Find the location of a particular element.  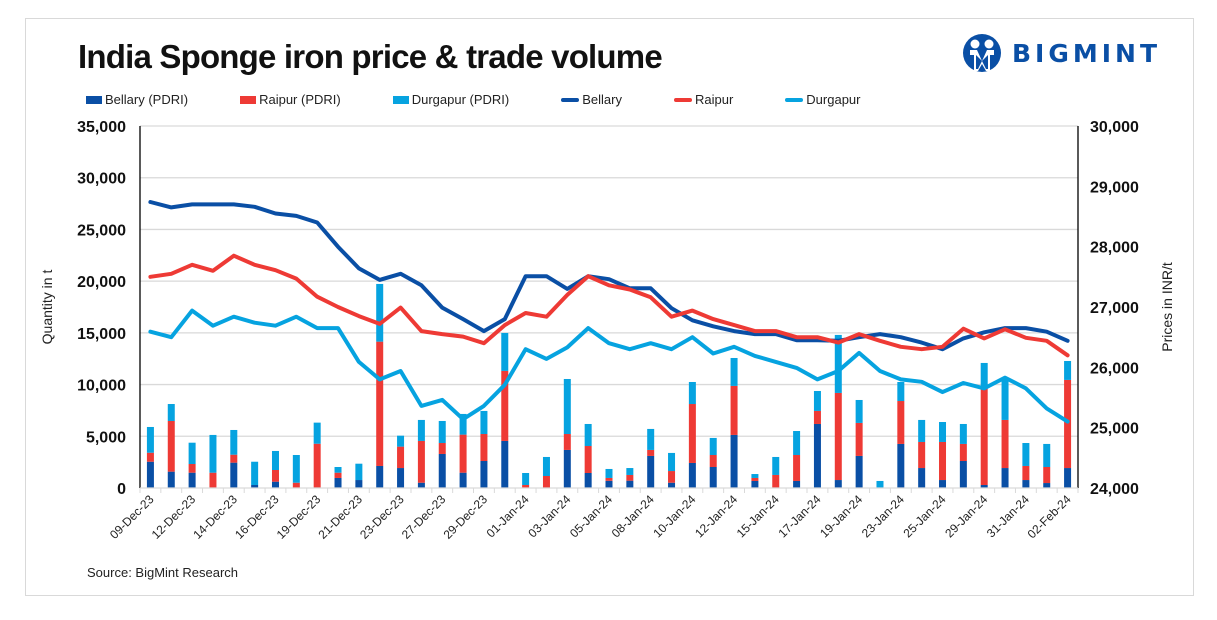

x-tick-label: 27-Dec-23 is located at coordinates (424, 517).